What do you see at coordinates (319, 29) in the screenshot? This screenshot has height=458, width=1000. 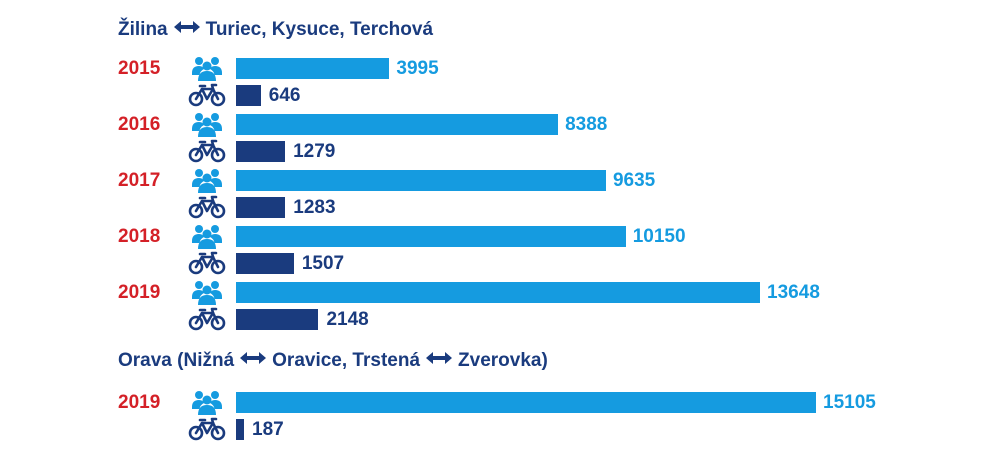 I see `section-heading-text: Turiec, Kysuce, Terchová` at bounding box center [319, 29].